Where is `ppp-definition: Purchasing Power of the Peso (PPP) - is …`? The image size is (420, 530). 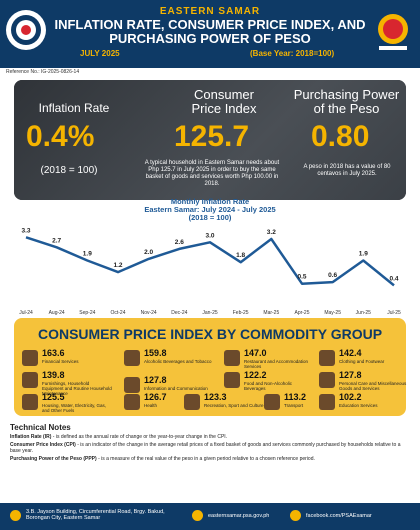 ppp-definition: Purchasing Power of the Peso (PPP) - is … is located at coordinates (210, 459).